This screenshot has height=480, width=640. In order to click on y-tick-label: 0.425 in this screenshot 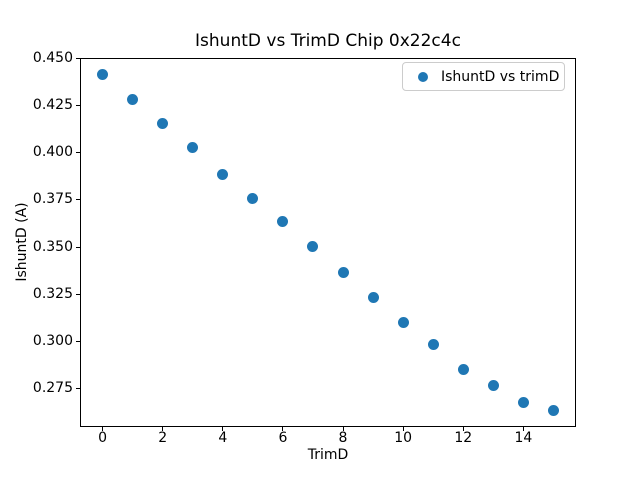, I will do `click(52, 105)`.